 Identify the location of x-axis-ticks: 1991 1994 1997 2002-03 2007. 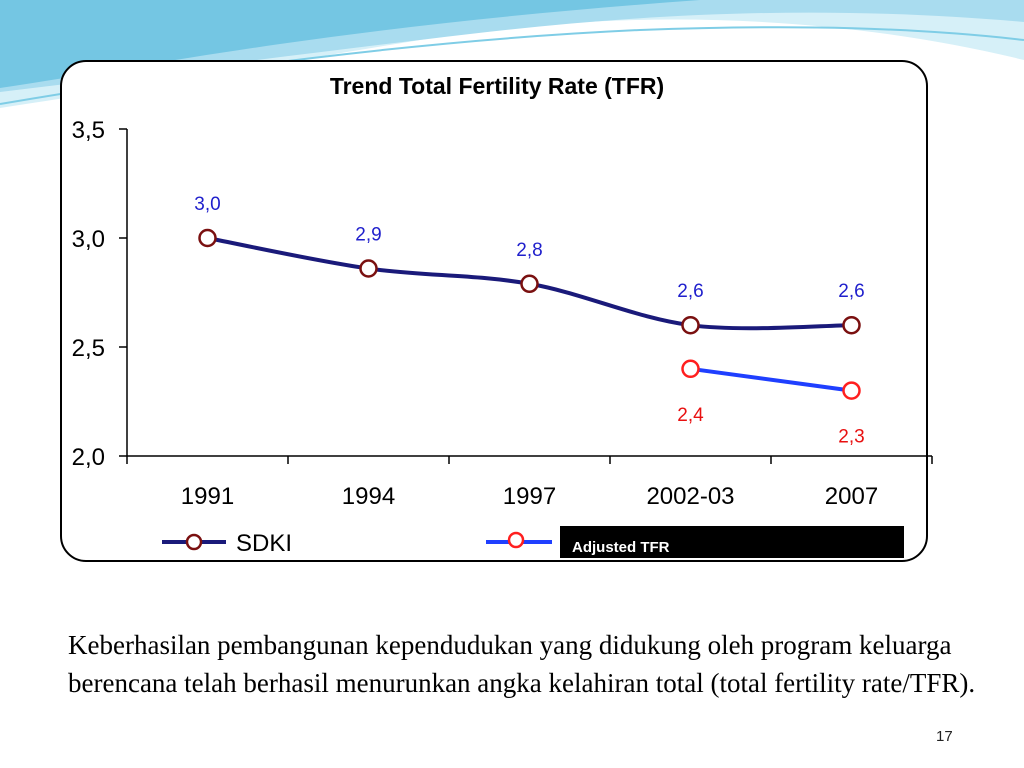
(529, 483).